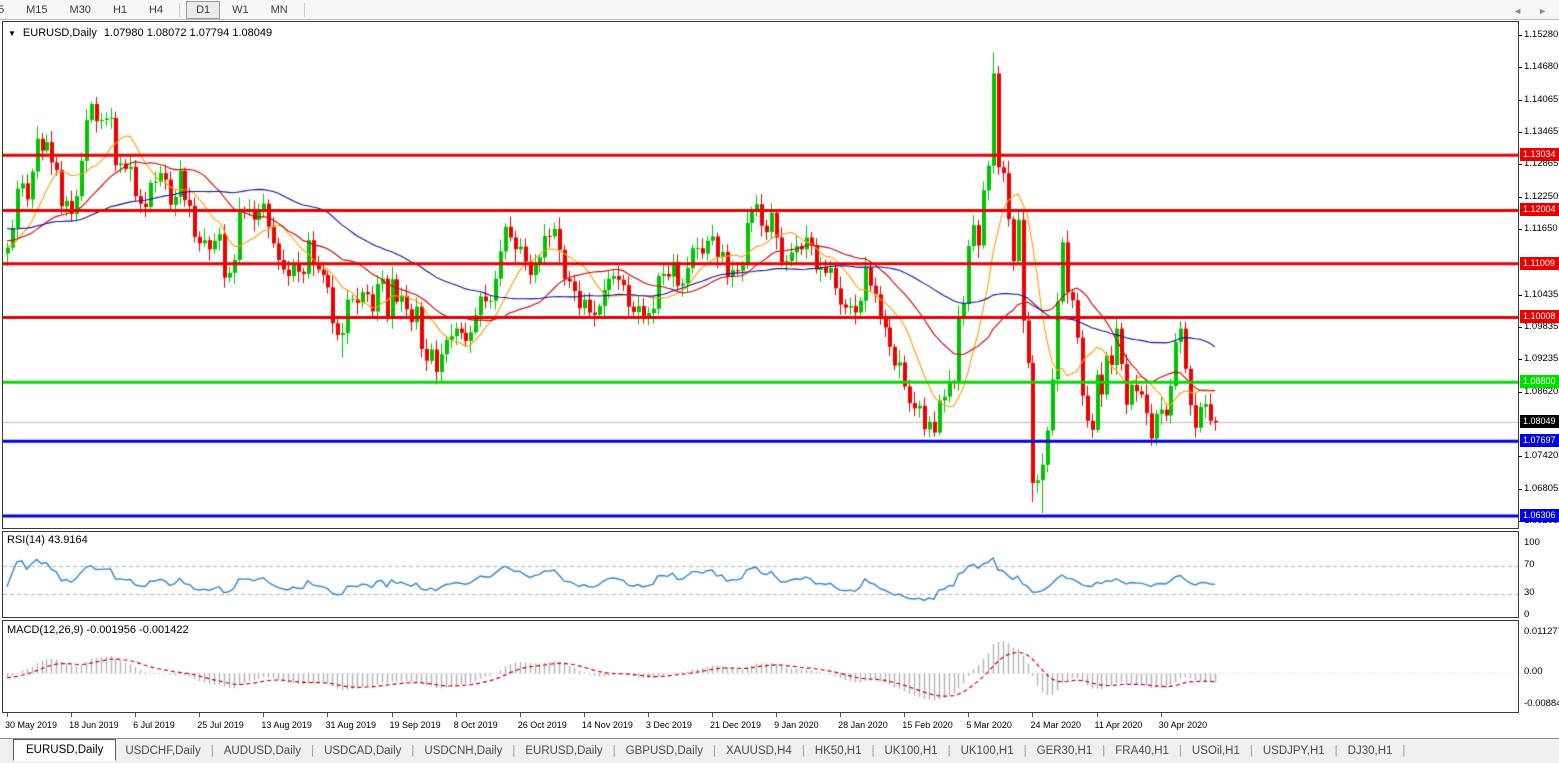 This screenshot has width=1559, height=763. What do you see at coordinates (838, 751) in the screenshot?
I see `tab-HK50-H1: HK50,H1` at bounding box center [838, 751].